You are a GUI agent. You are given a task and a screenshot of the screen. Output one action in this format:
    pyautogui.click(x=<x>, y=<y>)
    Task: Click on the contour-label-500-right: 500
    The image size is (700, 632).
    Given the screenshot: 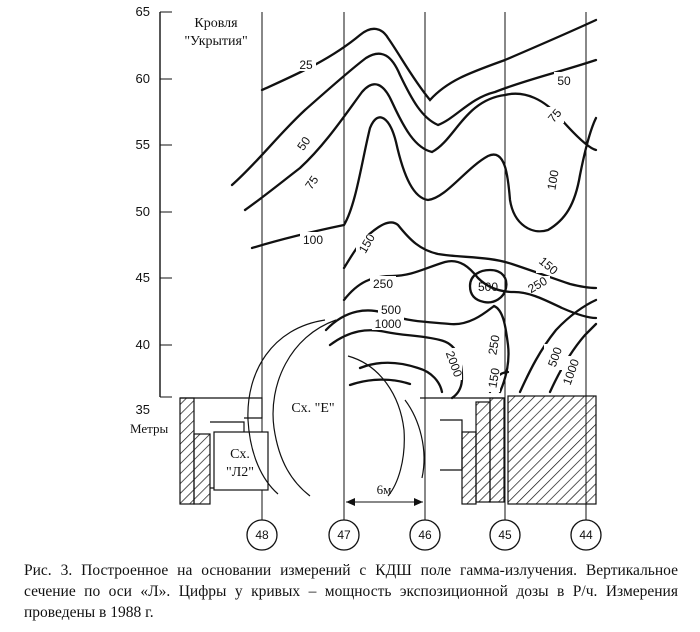 What is the action you would take?
    pyautogui.click(x=555, y=357)
    